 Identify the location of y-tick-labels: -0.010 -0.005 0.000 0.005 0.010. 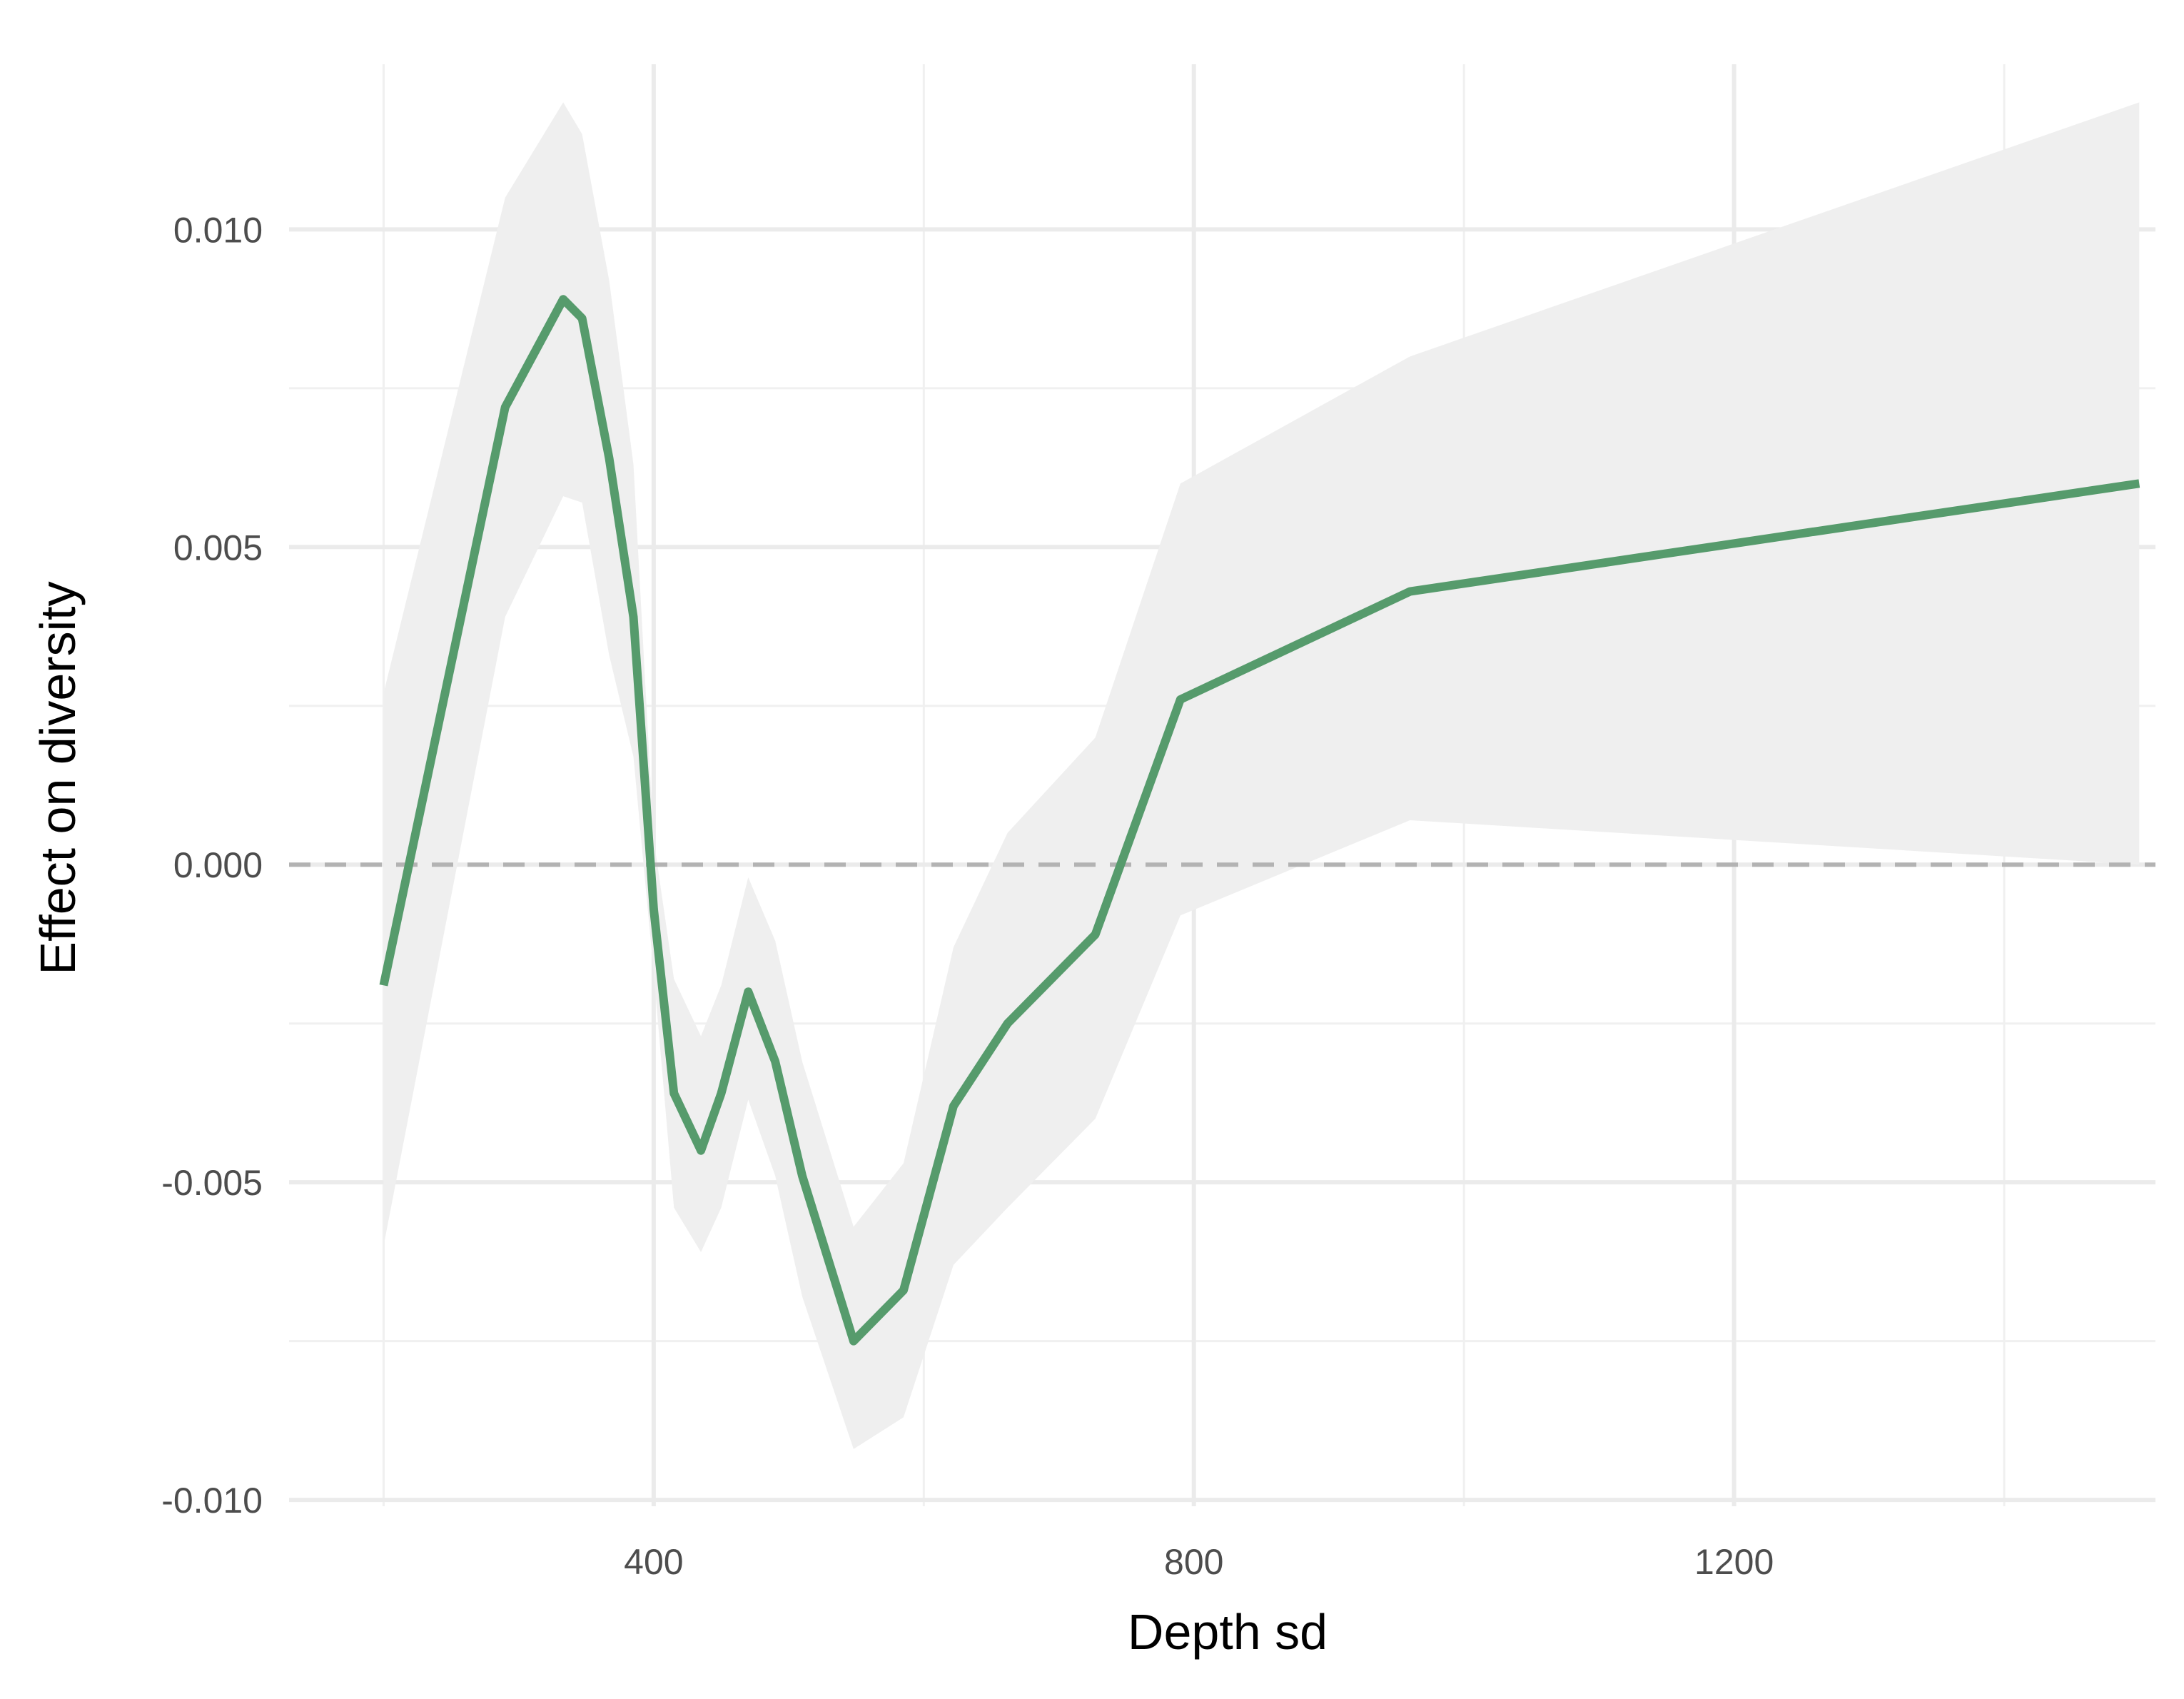
(212, 865).